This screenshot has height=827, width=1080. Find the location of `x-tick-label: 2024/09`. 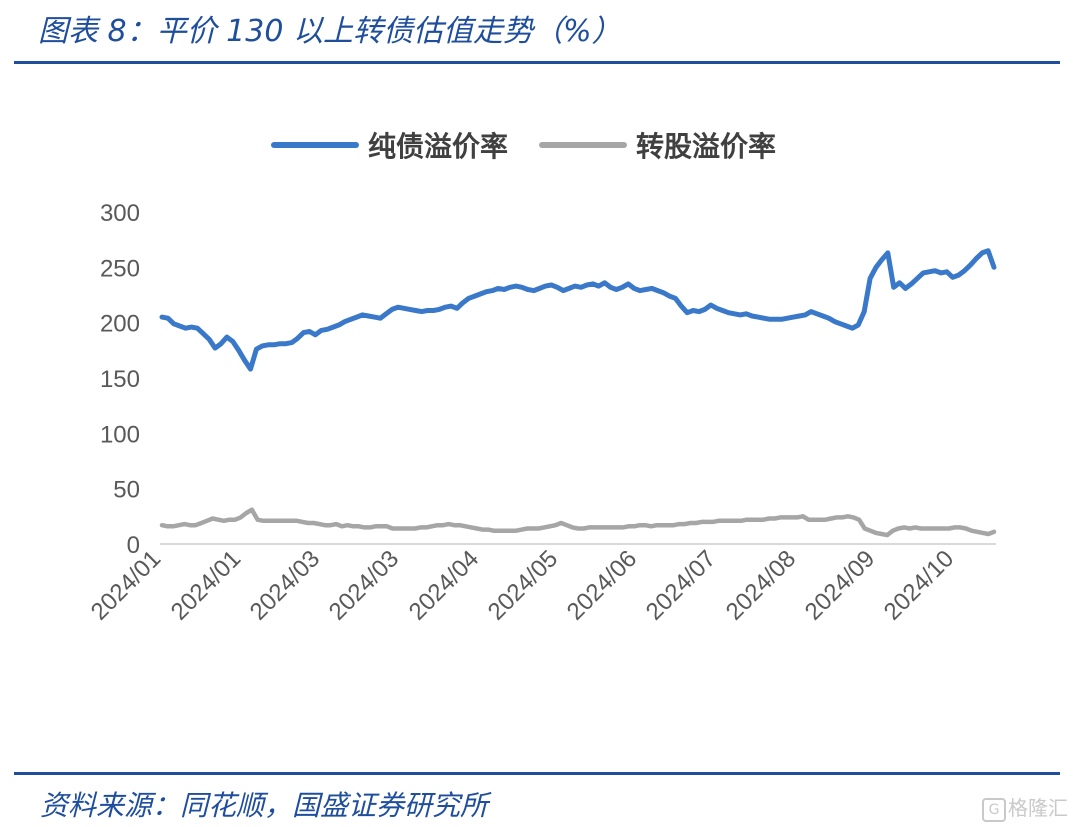

x-tick-label: 2024/09 is located at coordinates (840, 585).